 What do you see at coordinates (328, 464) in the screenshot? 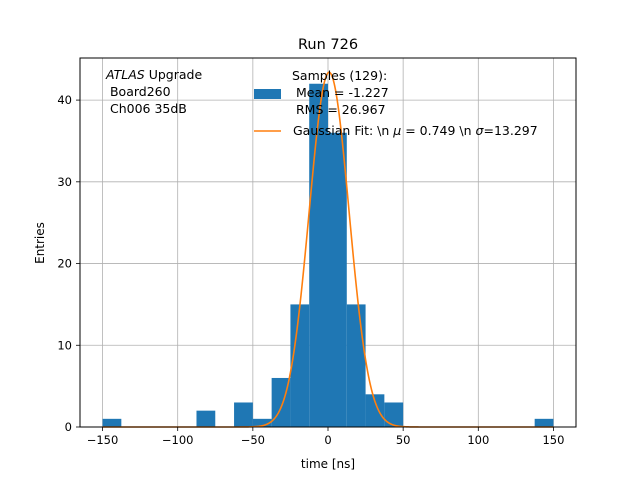
I see `x-axis-label: time [ns]` at bounding box center [328, 464].